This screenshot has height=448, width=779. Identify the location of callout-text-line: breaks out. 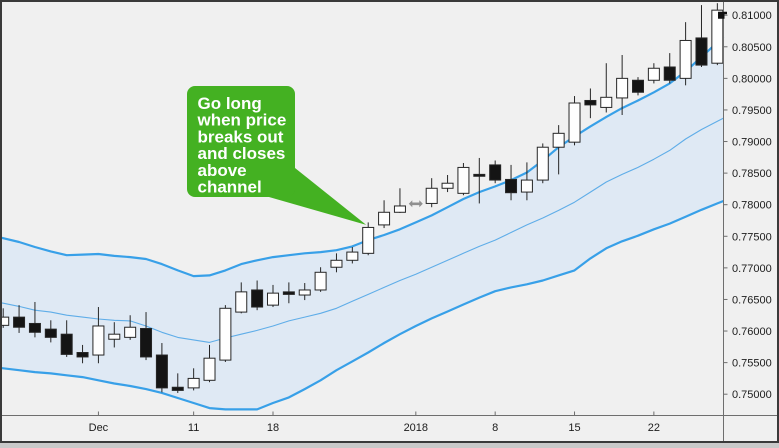
(241, 136).